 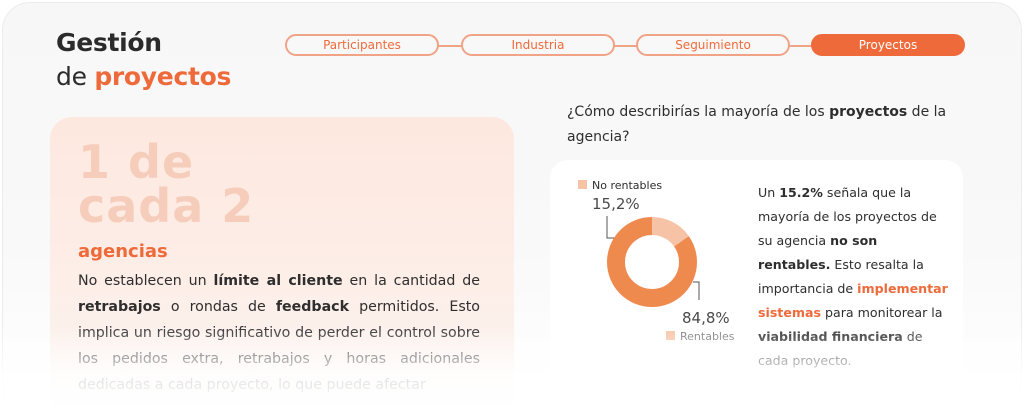 I want to click on page-title: Gestión de proyectos, so click(x=143, y=60).